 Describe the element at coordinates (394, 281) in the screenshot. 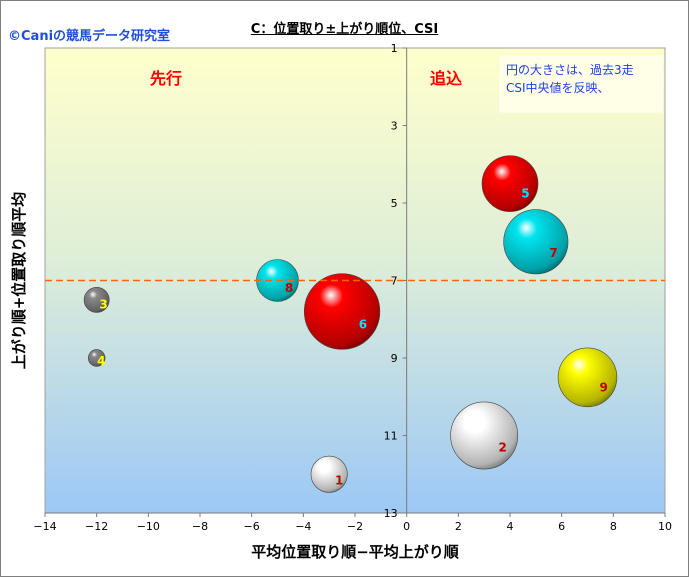

I see `y-tick-label: 7` at that location.